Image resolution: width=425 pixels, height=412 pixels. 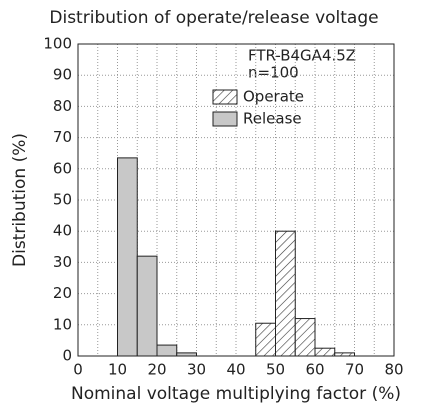 What do you see at coordinates (117, 370) in the screenshot?
I see `x-tick-label: 10` at bounding box center [117, 370].